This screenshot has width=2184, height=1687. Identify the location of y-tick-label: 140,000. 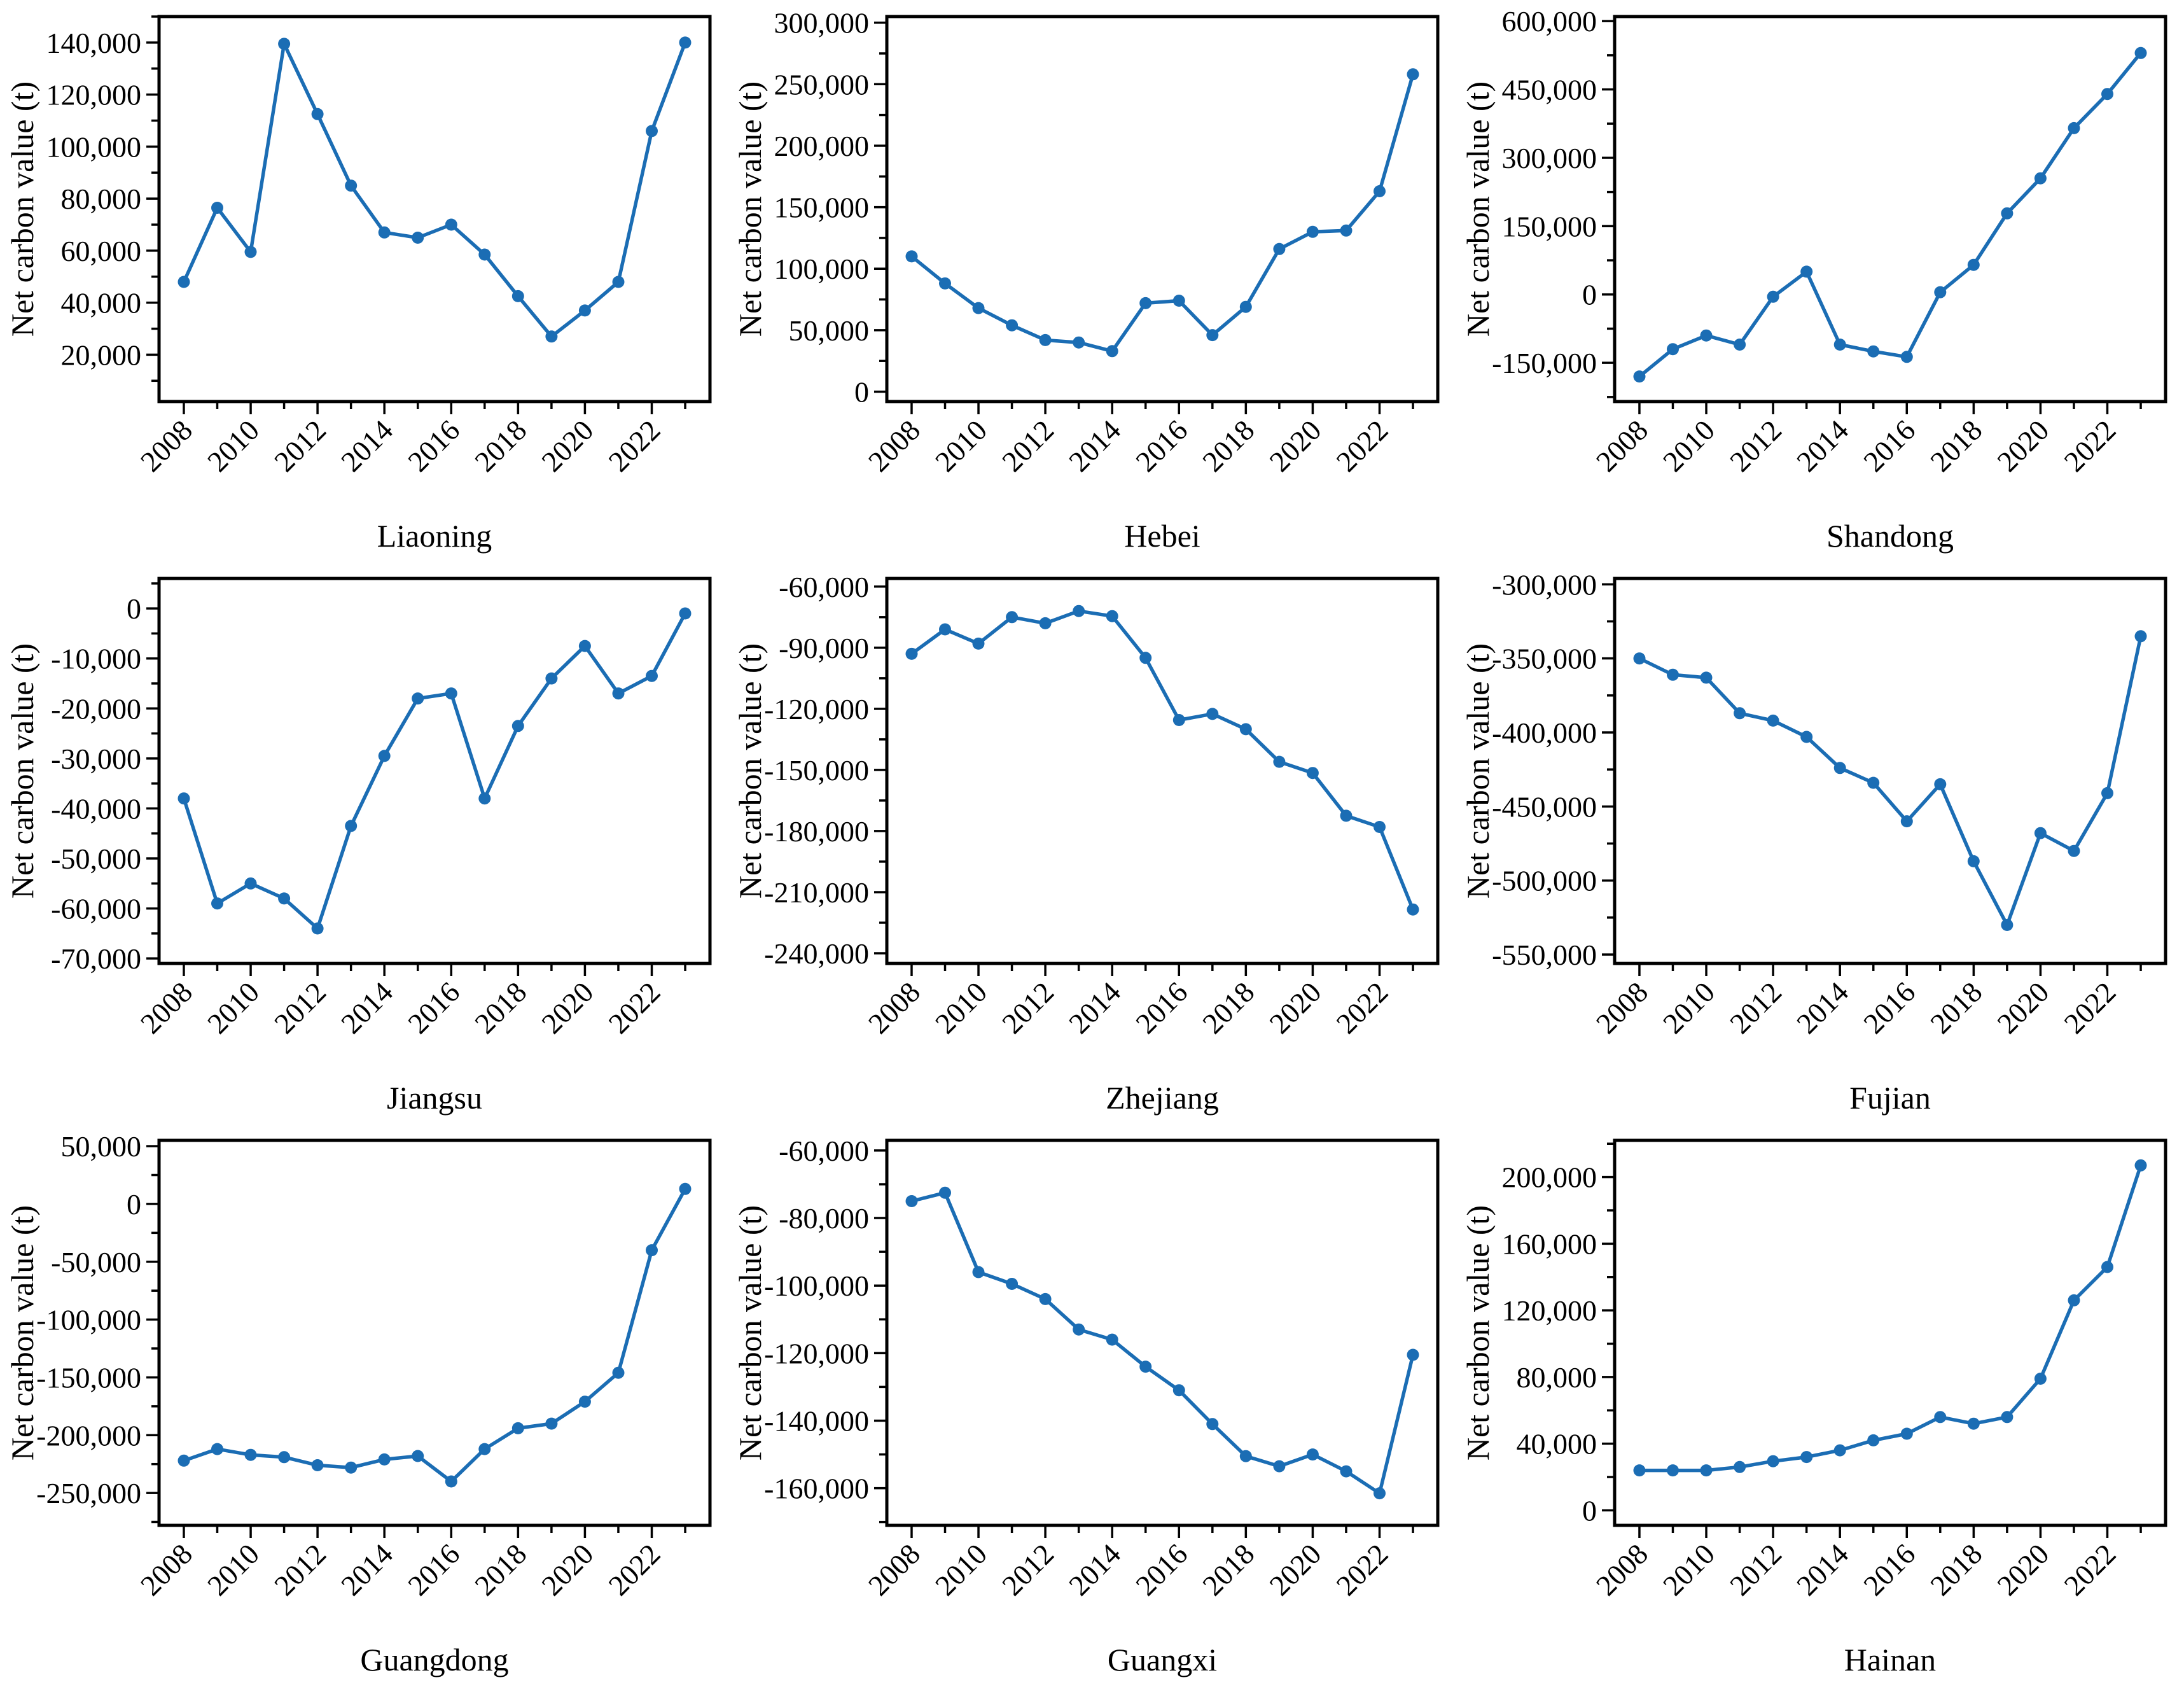
(94, 43).